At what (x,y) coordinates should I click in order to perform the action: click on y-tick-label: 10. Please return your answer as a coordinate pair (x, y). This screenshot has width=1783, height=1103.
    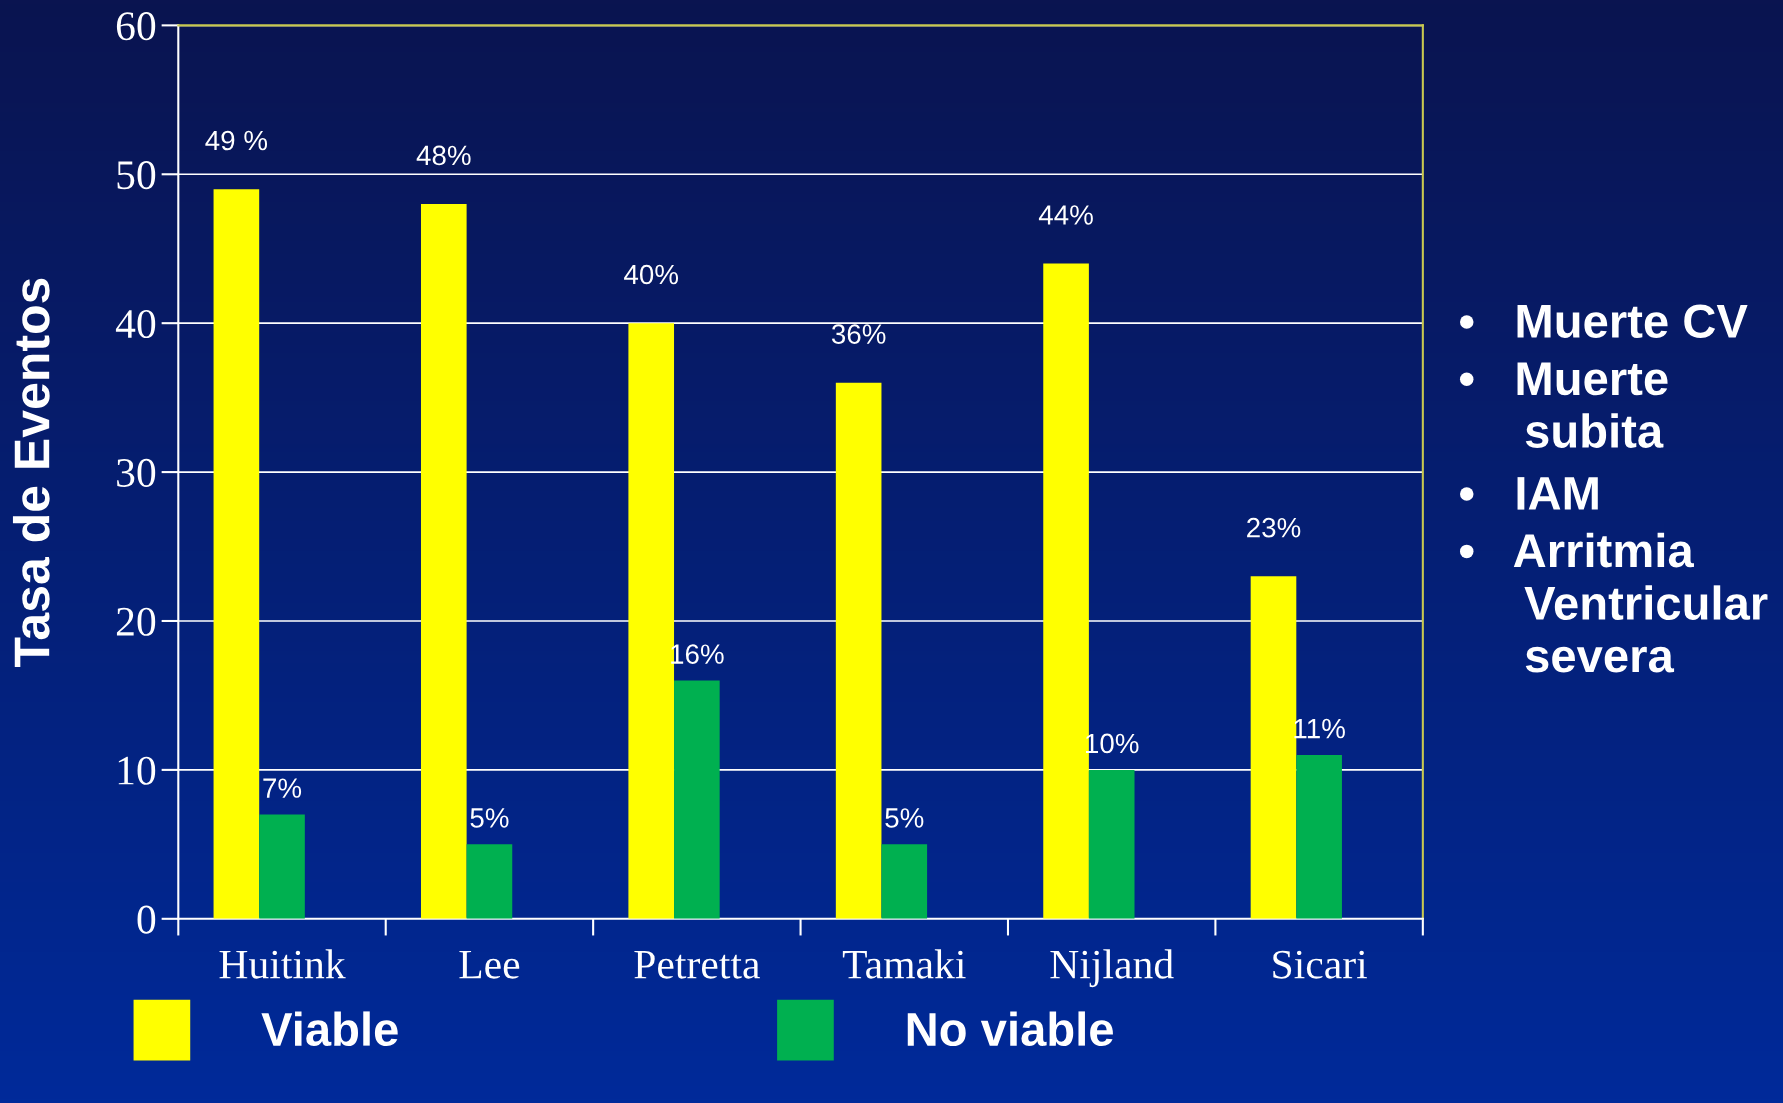
    Looking at the image, I should click on (137, 770).